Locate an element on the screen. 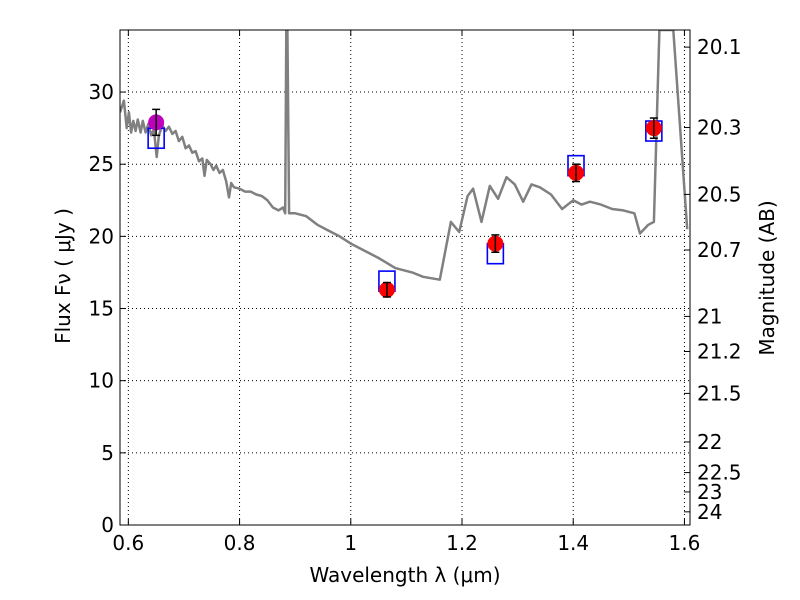 The image size is (800, 600). mag-tick-label: 20.3 is located at coordinates (719, 128).